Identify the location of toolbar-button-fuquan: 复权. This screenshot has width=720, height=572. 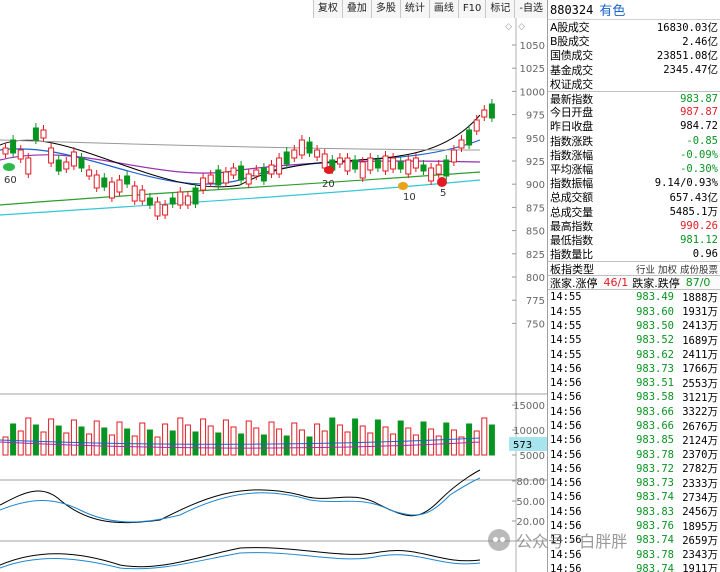
(327, 9).